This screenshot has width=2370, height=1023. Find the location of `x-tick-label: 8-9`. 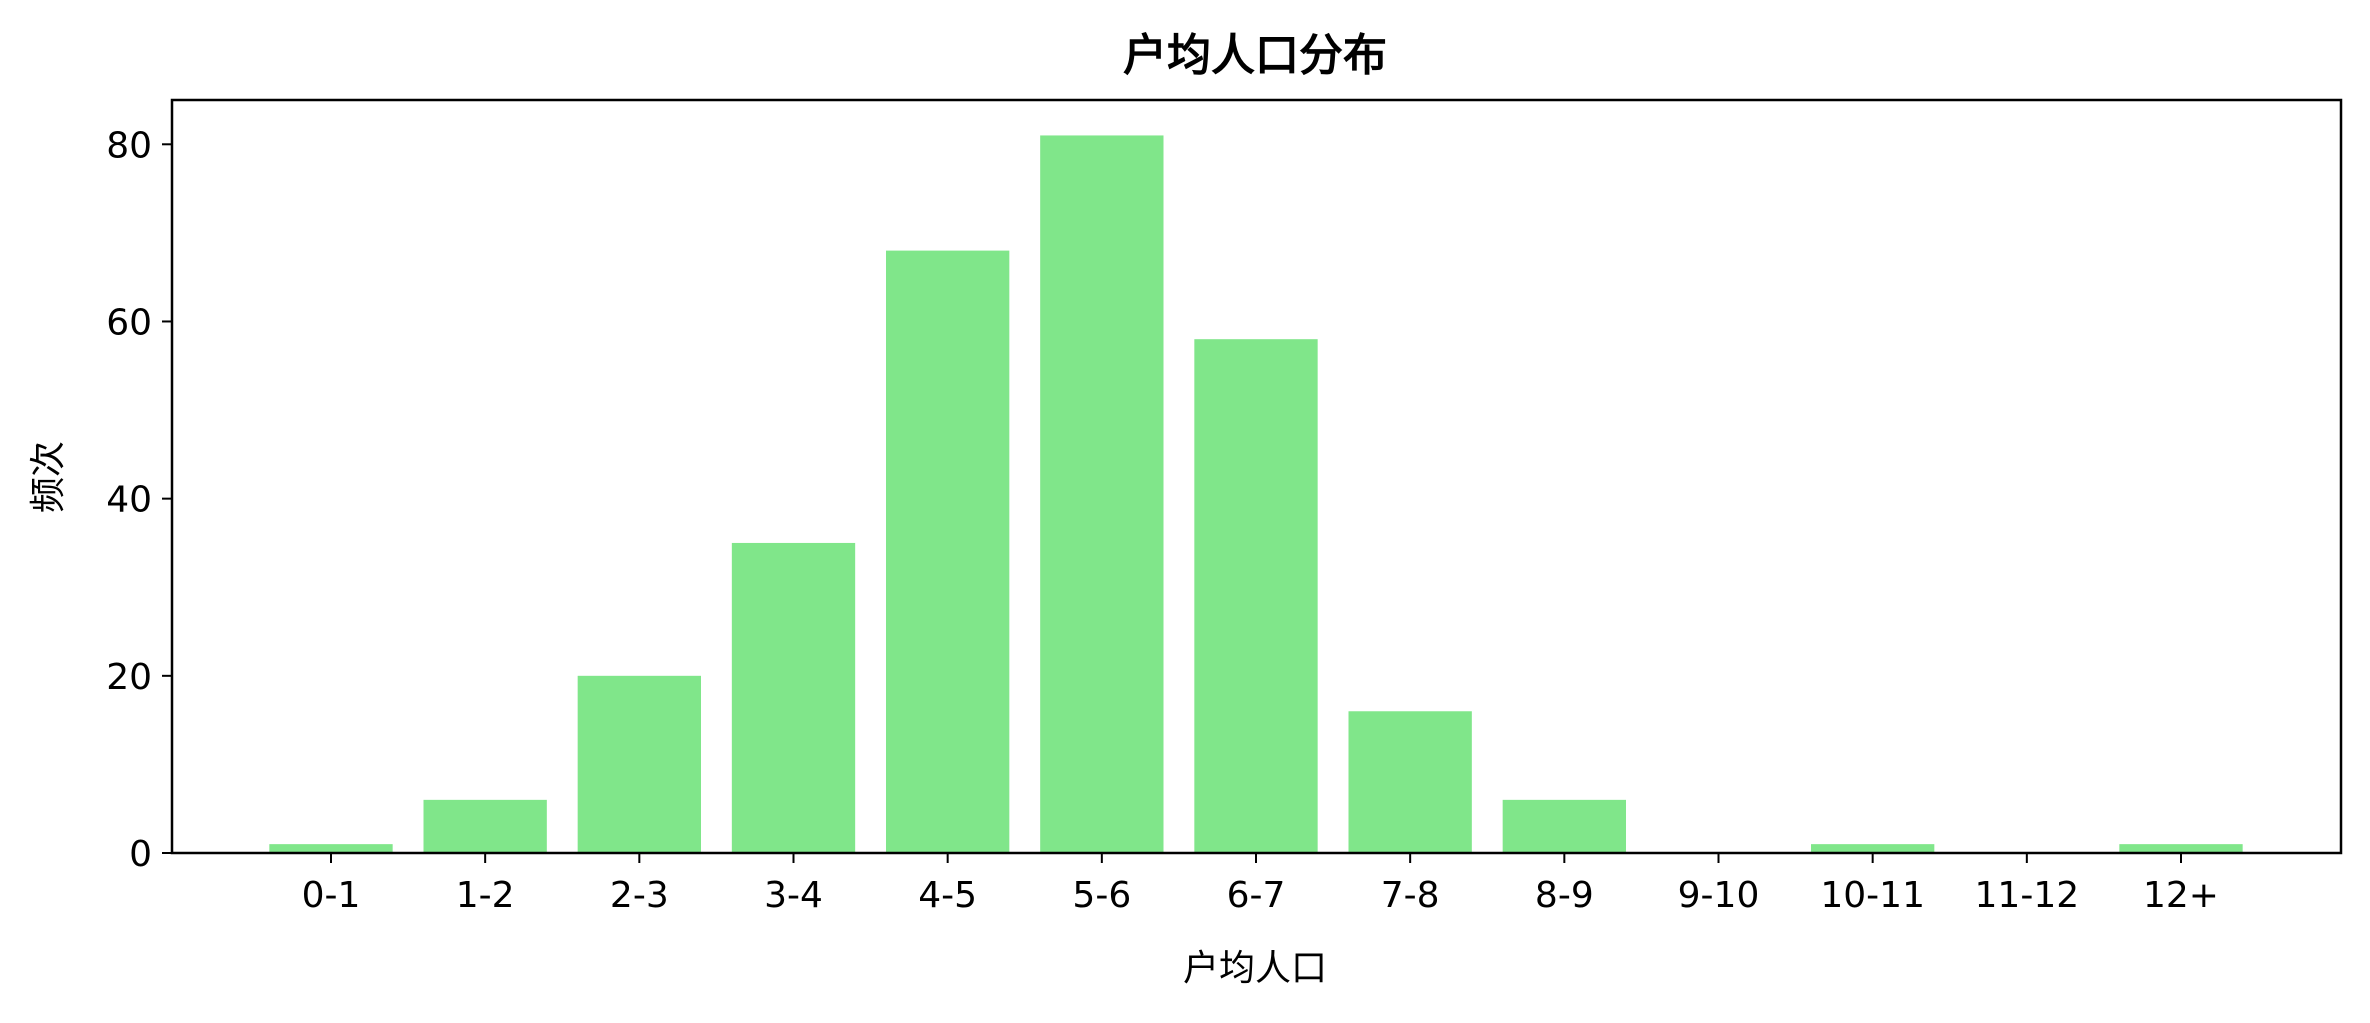

x-tick-label: 8-9 is located at coordinates (1564, 895).